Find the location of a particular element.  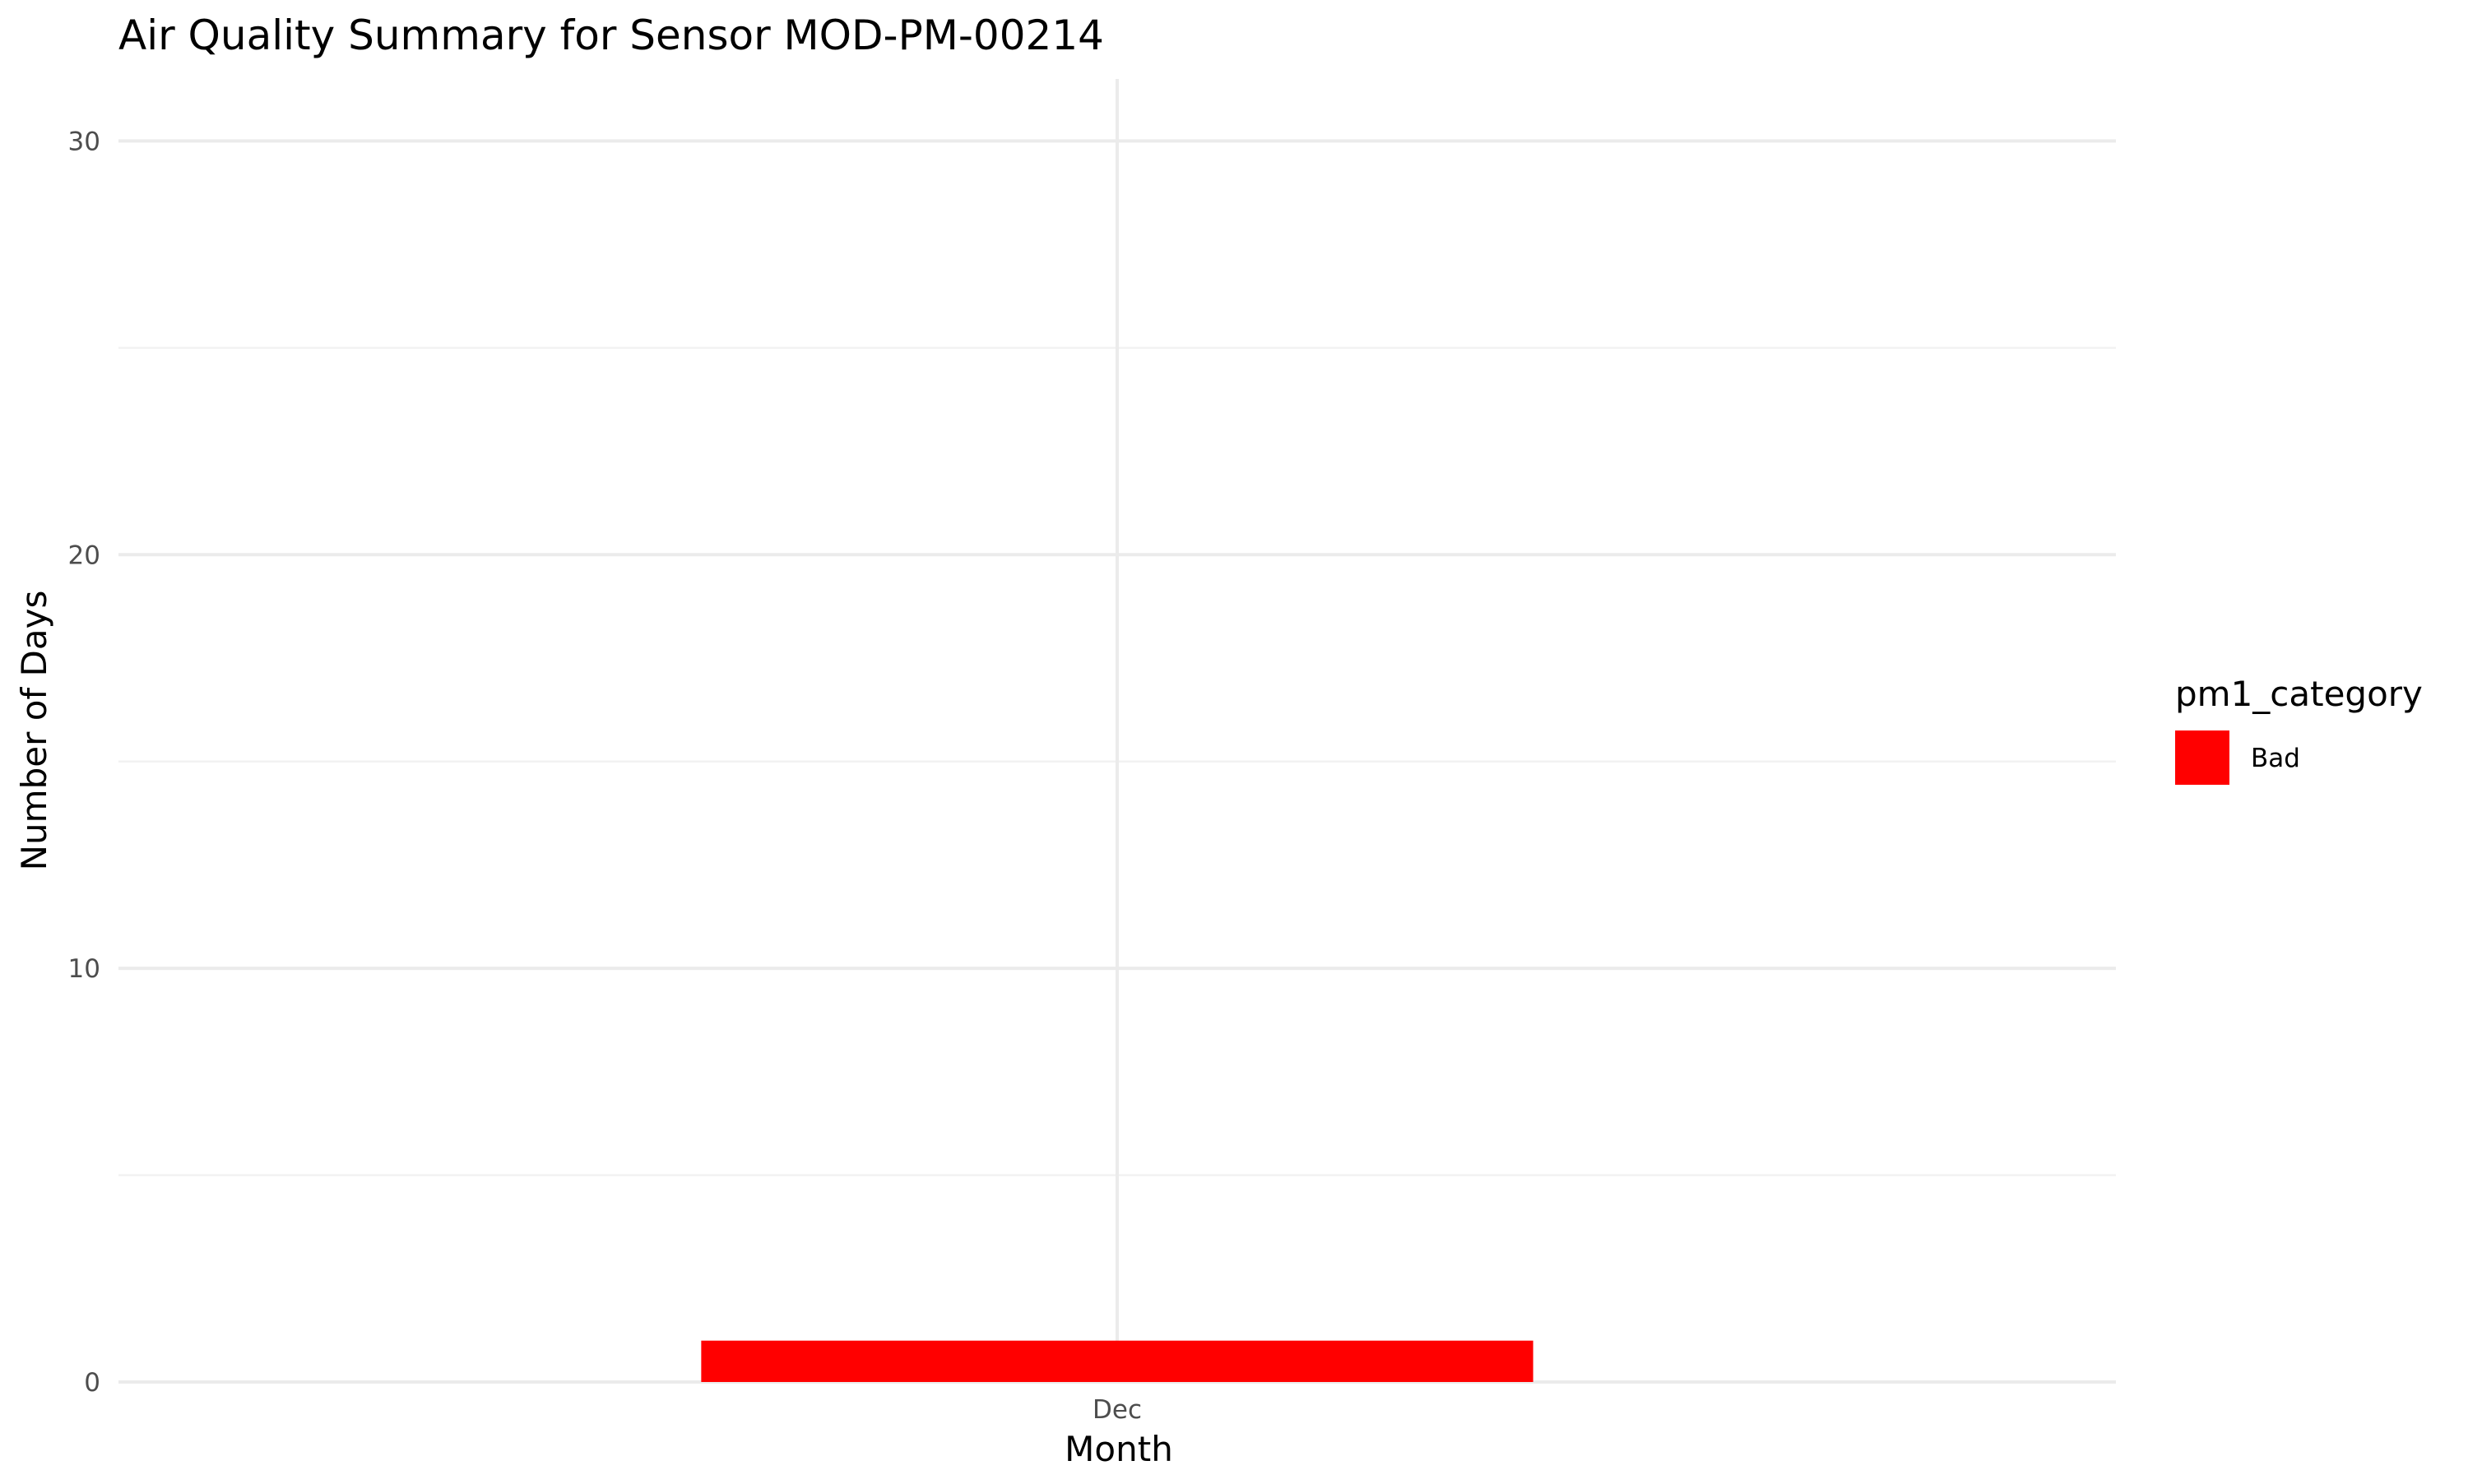

y-tick-label: 10 is located at coordinates (84, 969).